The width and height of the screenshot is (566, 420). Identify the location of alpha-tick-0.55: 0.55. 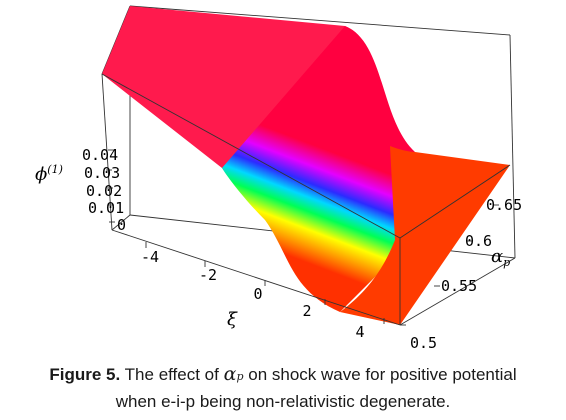
(459, 286).